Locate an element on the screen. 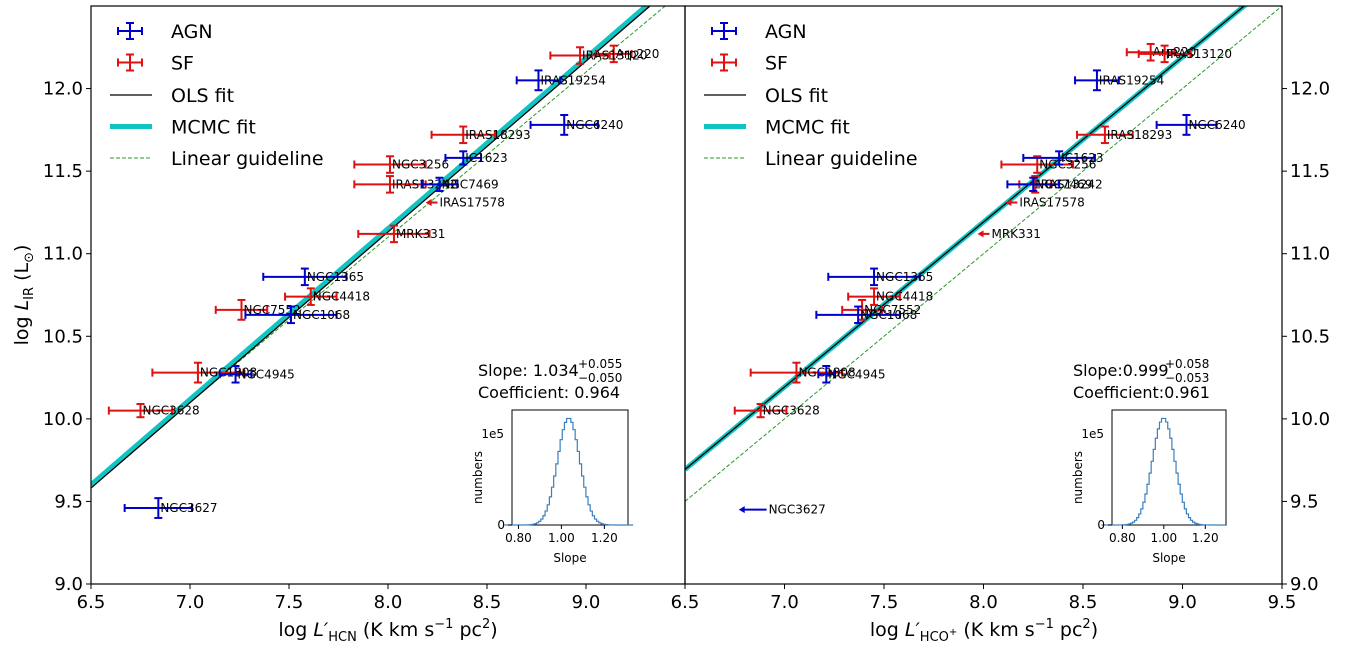 The height and width of the screenshot is (650, 1361). inset-y-tick-label: 0 is located at coordinates (1101, 525).